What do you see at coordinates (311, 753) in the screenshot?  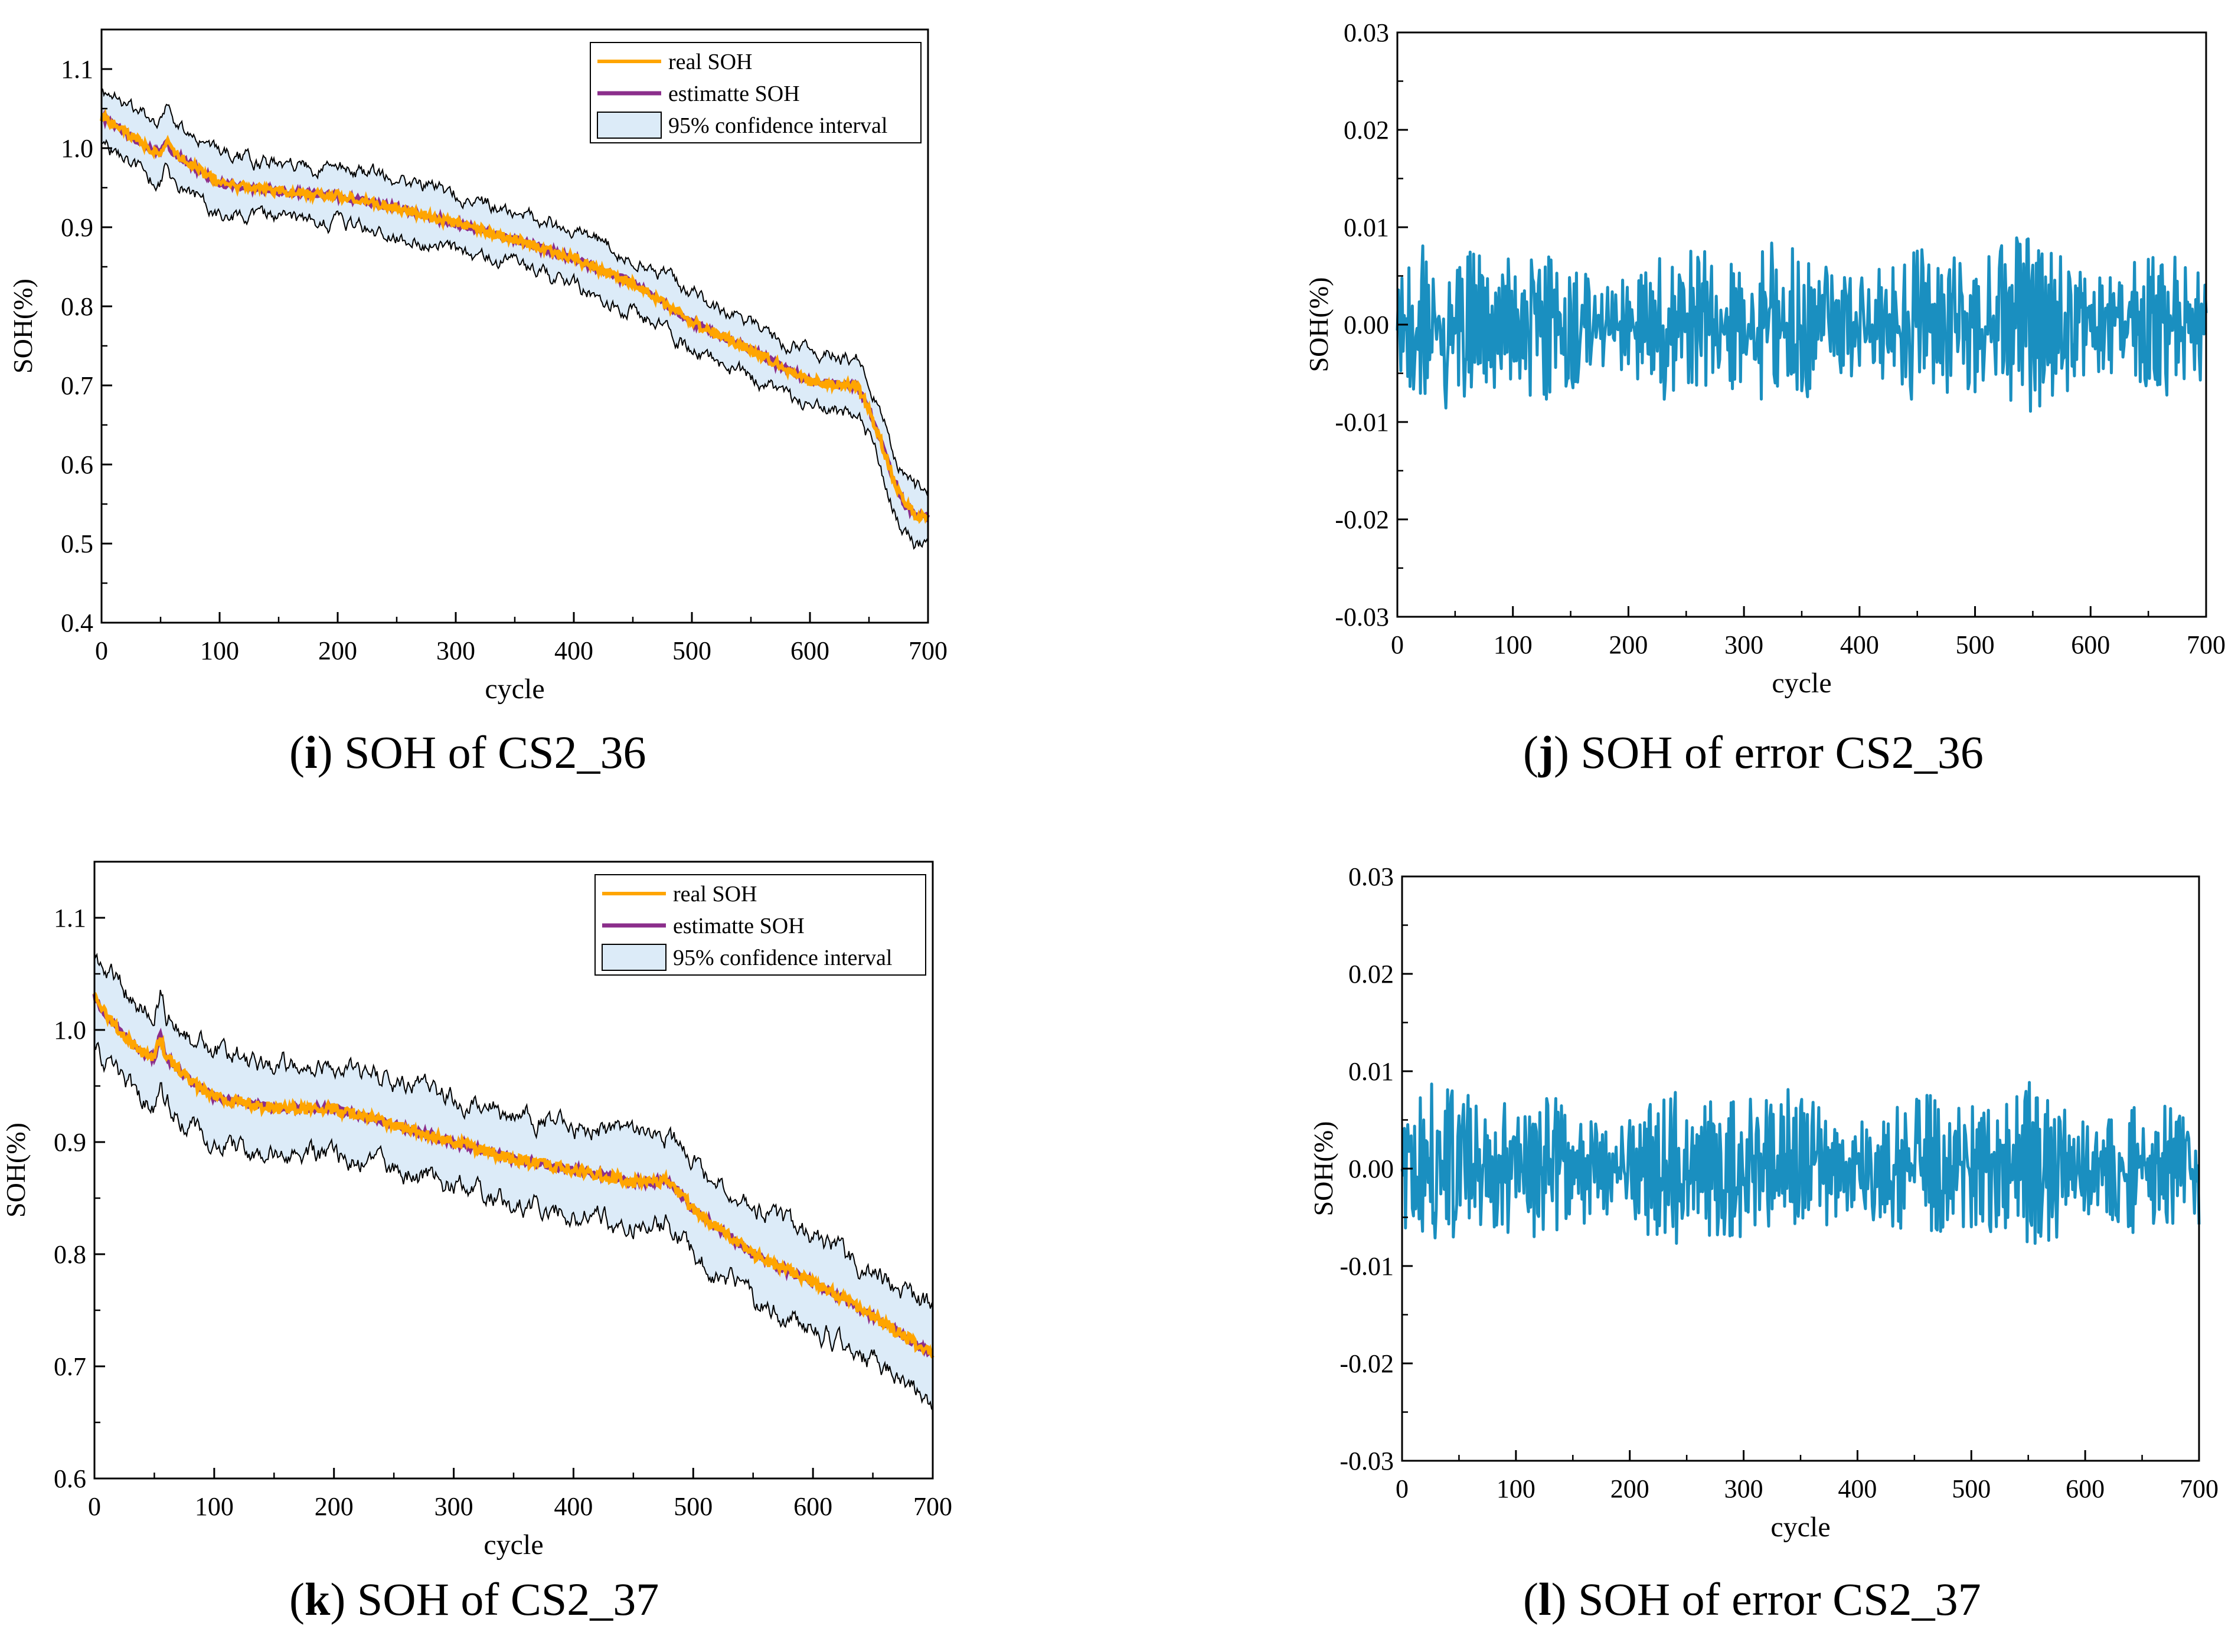 I see `caption-i-letter: i` at bounding box center [311, 753].